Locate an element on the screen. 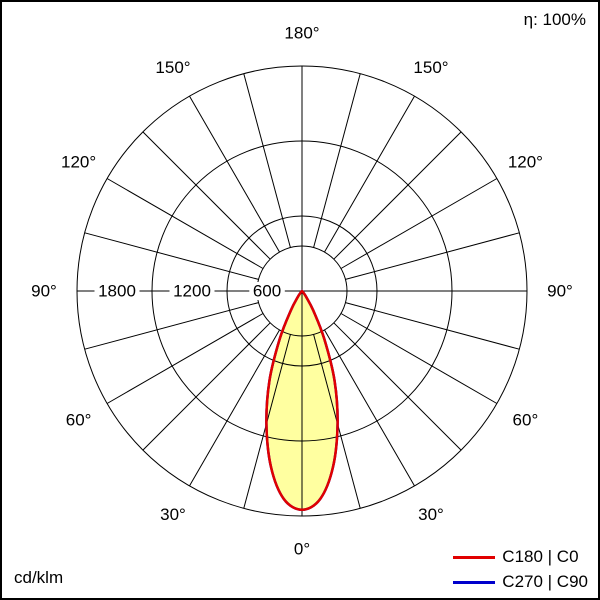  ring-labels: 600 1200 1800 is located at coordinates (189, 291).